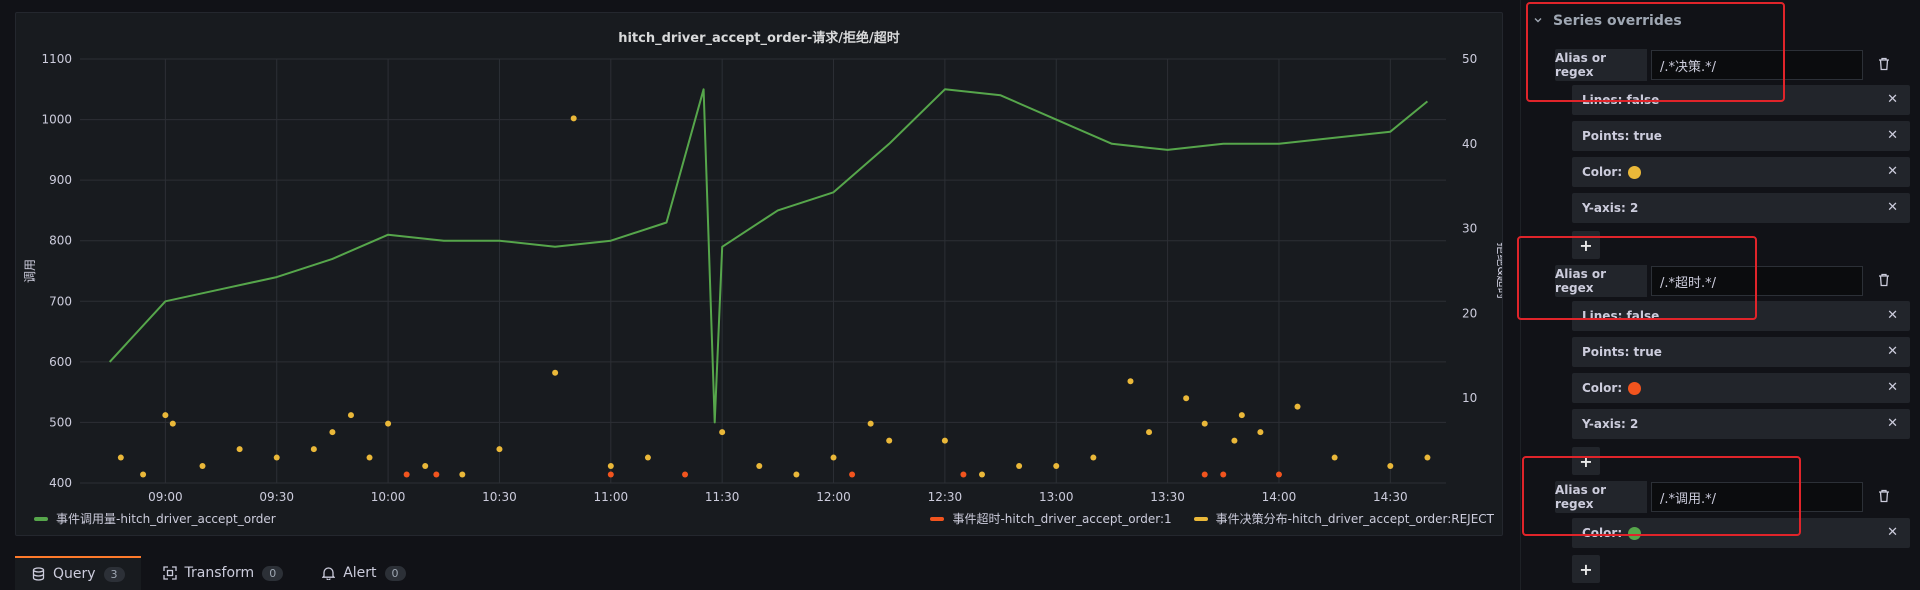 Image resolution: width=1920 pixels, height=590 pixels. Describe the element at coordinates (1741, 136) in the screenshot. I see `override-1-prop-points: Points: true ✕` at that location.